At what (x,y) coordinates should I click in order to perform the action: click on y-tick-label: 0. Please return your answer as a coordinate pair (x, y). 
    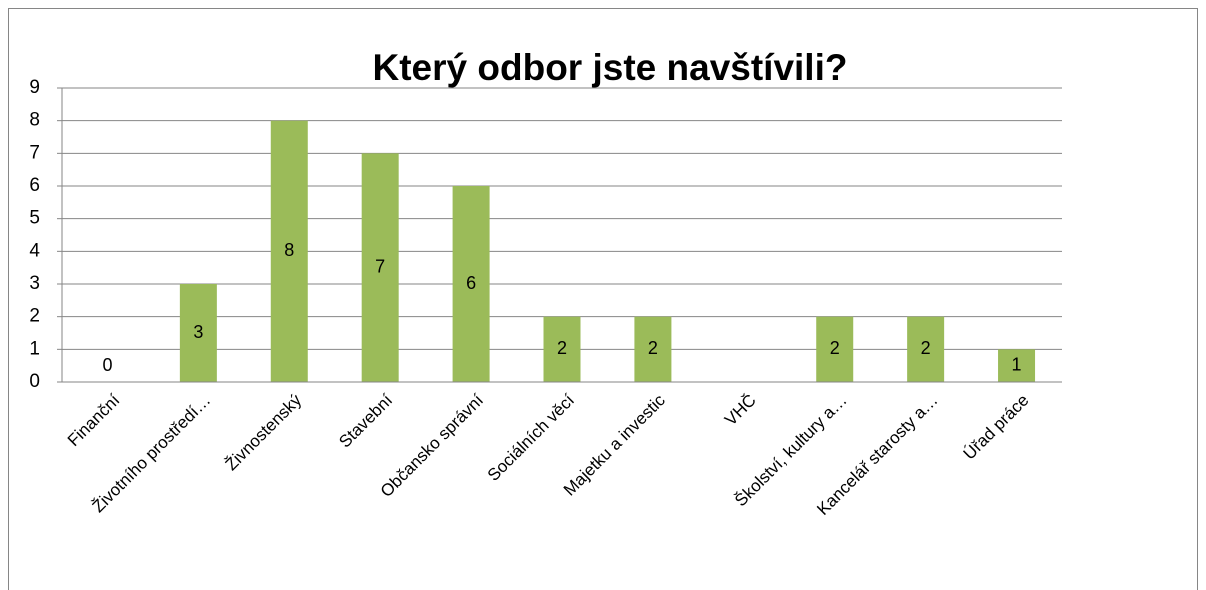
    Looking at the image, I should click on (34, 381).